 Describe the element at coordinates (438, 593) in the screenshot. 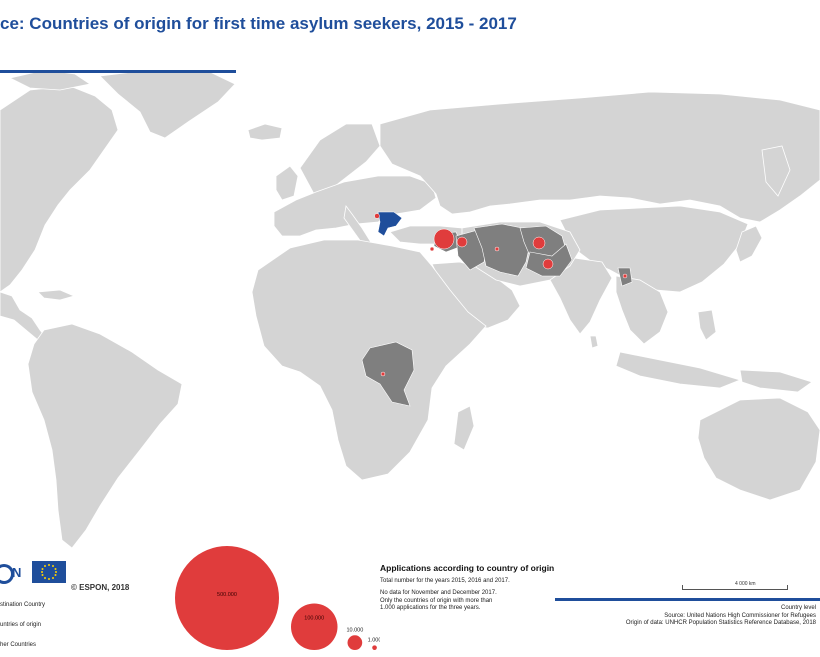

I see `legend-note-line: No data for November and December 2017.` at that location.